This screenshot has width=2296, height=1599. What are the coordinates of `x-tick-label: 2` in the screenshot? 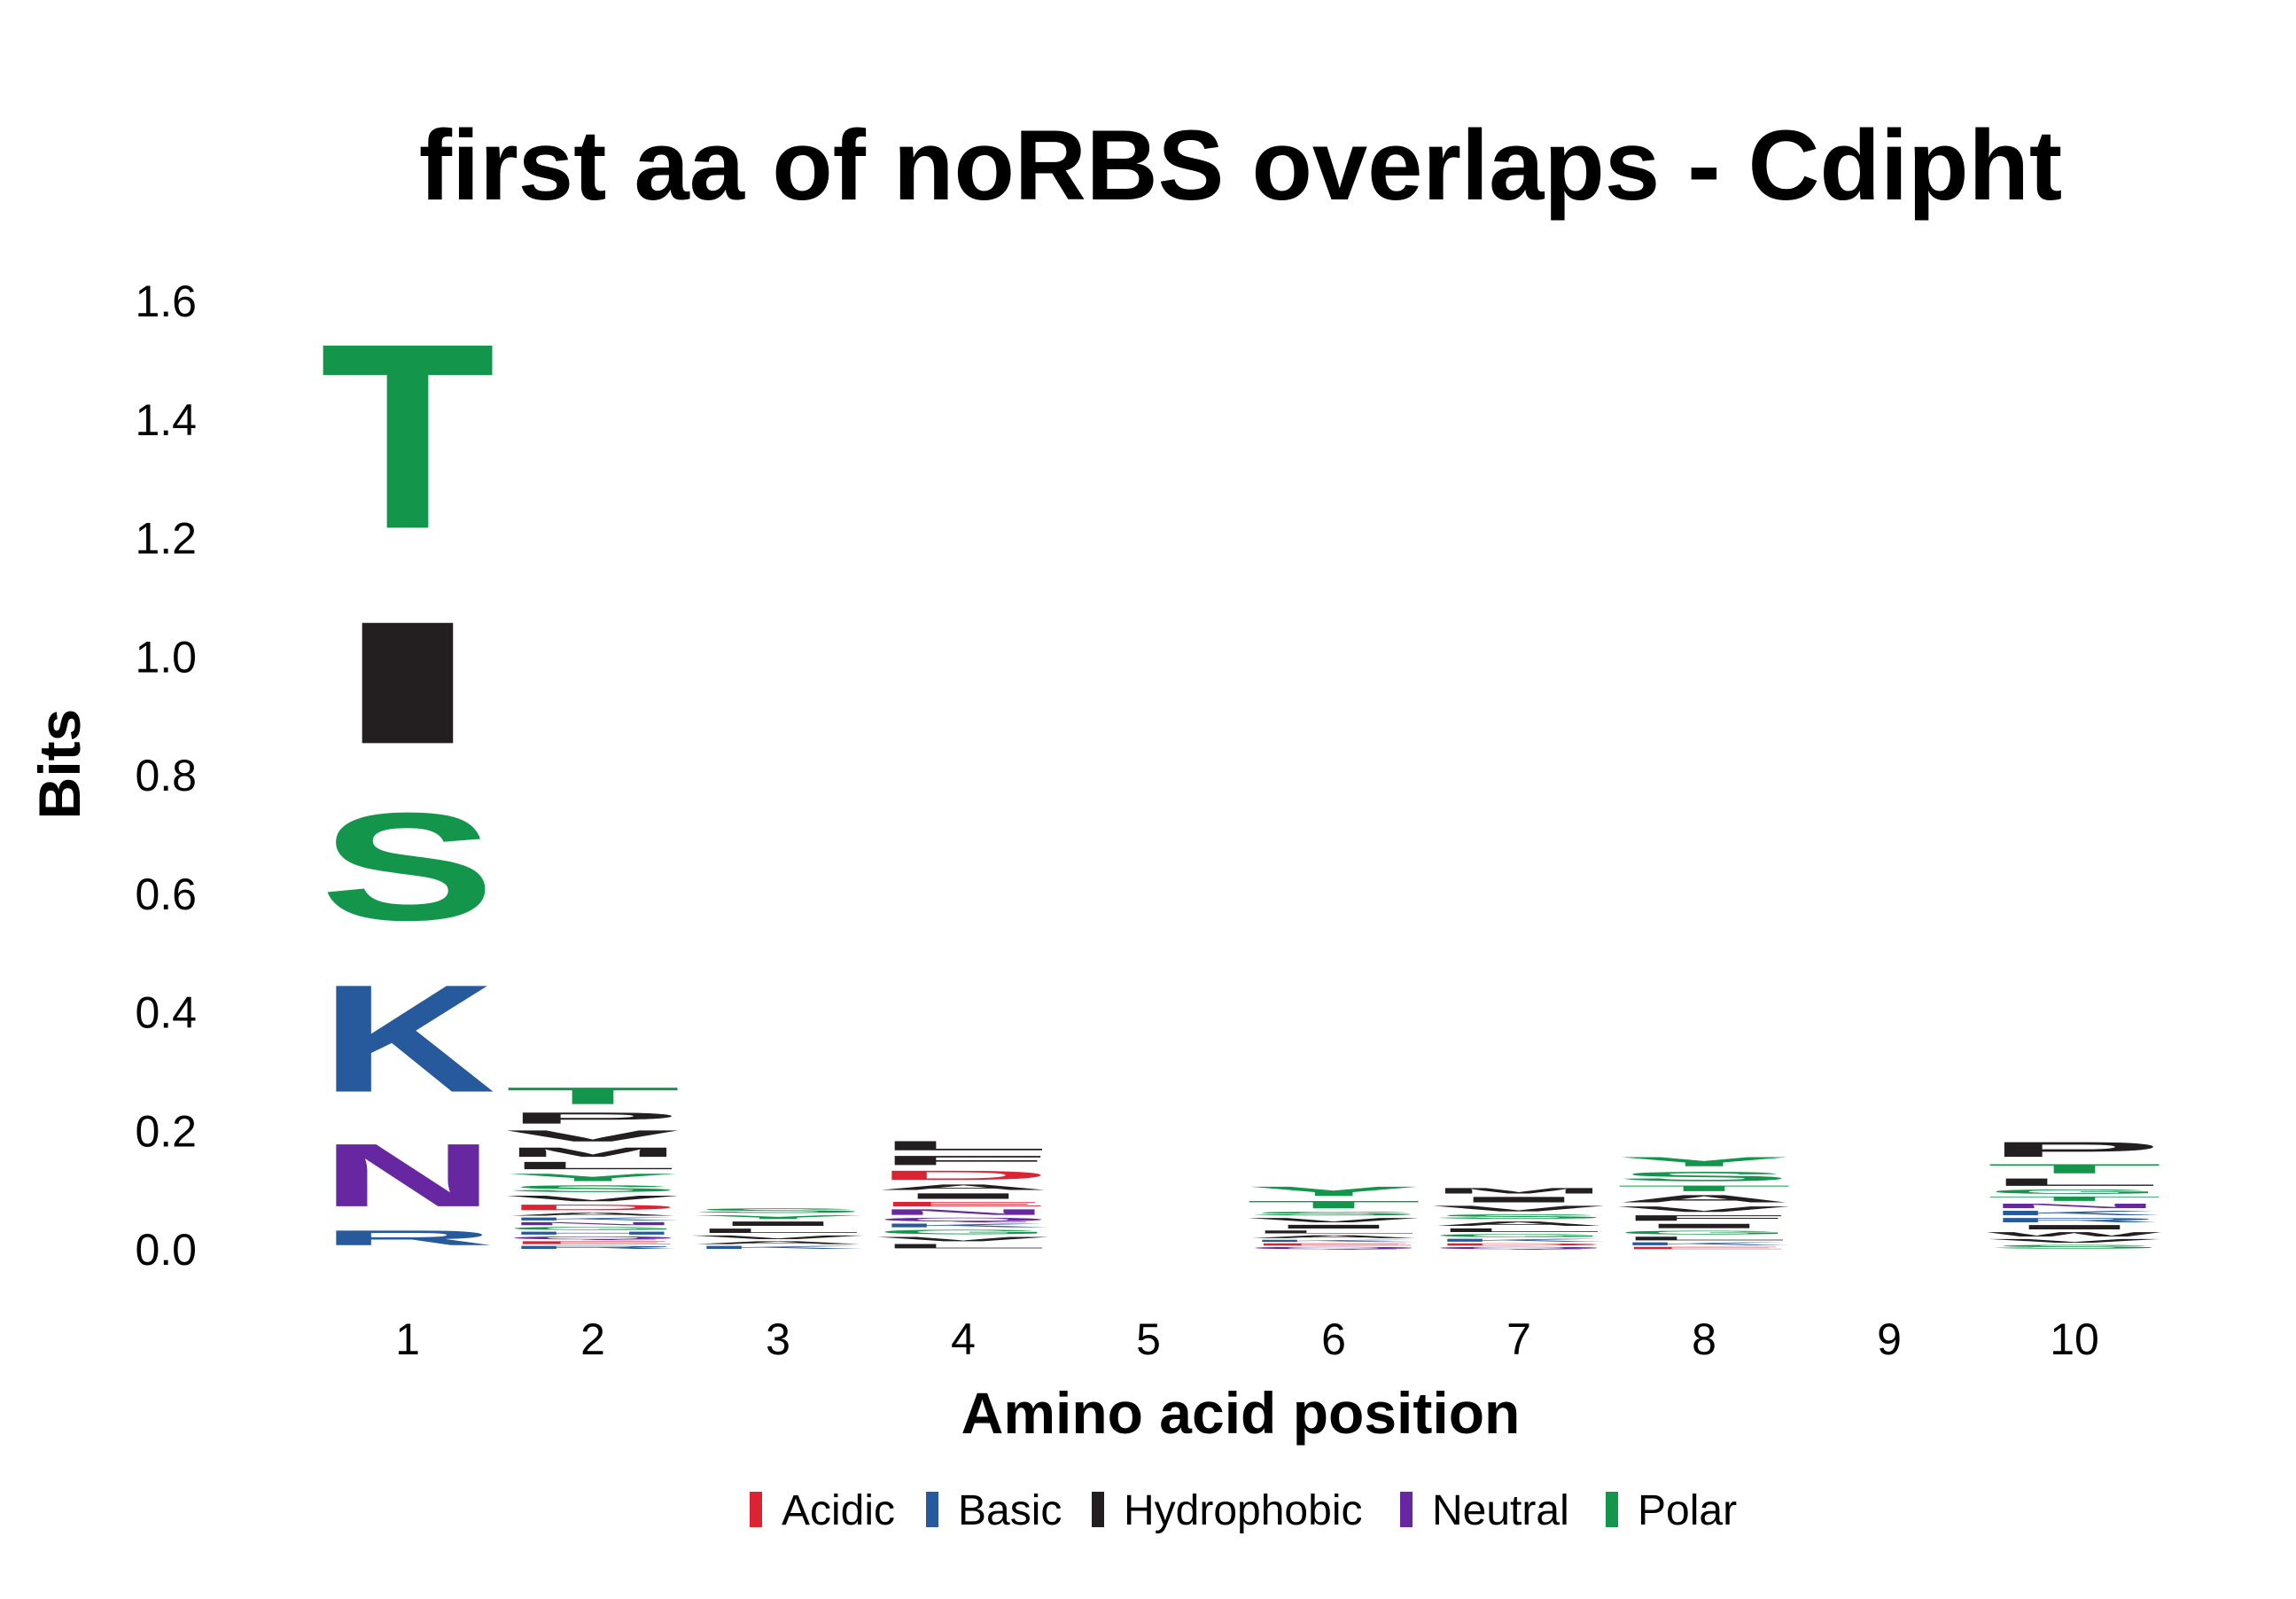 It's located at (592, 1339).